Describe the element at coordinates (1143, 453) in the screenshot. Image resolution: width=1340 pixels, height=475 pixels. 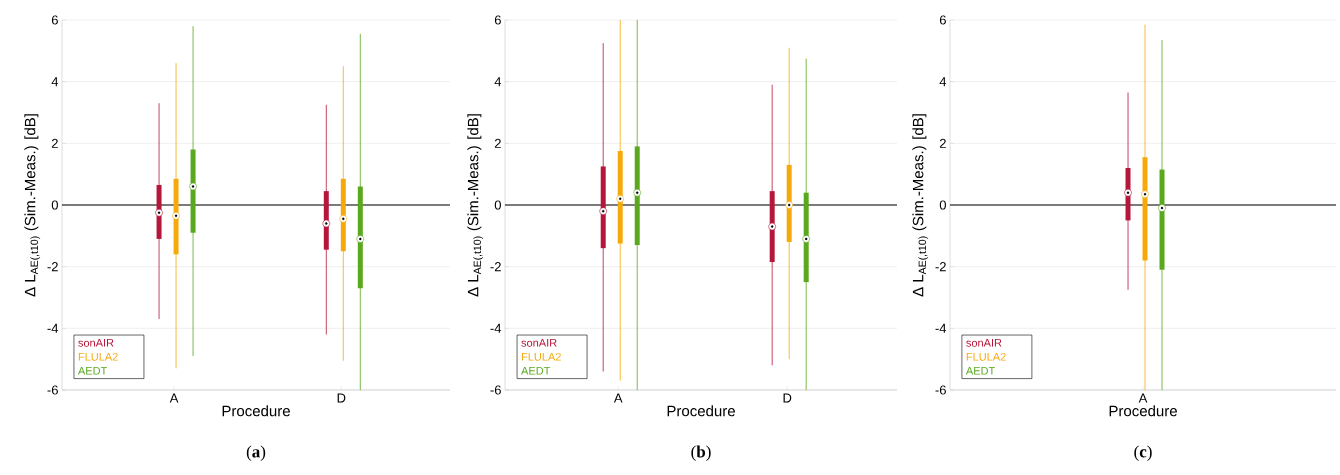
I see `text: (c)` at that location.